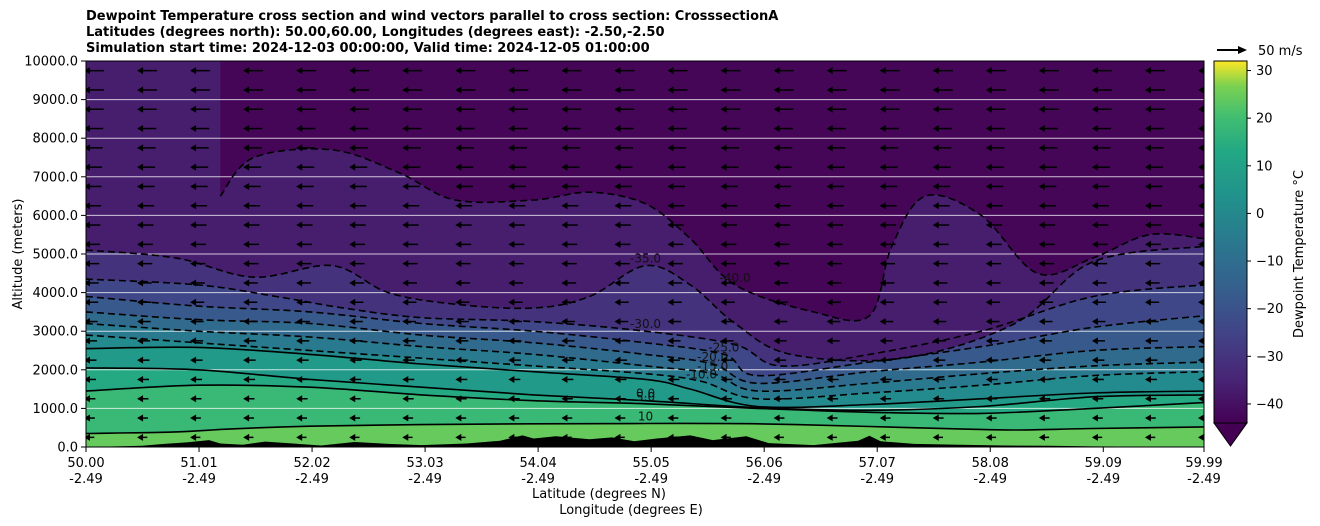 This screenshot has width=1320, height=526. Describe the element at coordinates (56, 216) in the screenshot. I see `y-tick-label: 6000.0` at that location.